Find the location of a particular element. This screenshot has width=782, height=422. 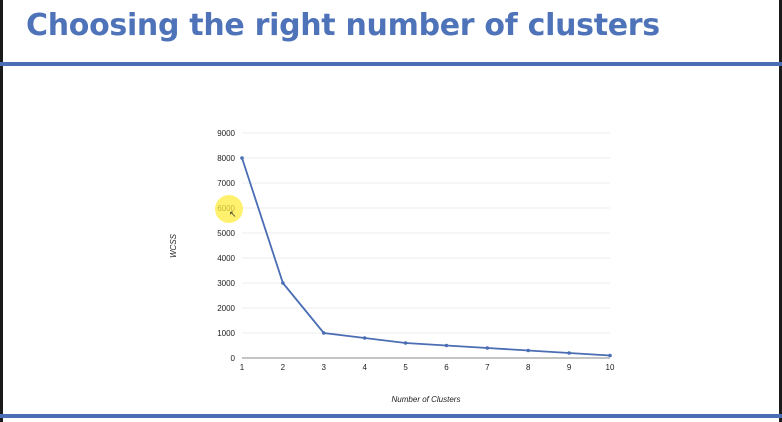

x-tick-label: 3 is located at coordinates (324, 367).